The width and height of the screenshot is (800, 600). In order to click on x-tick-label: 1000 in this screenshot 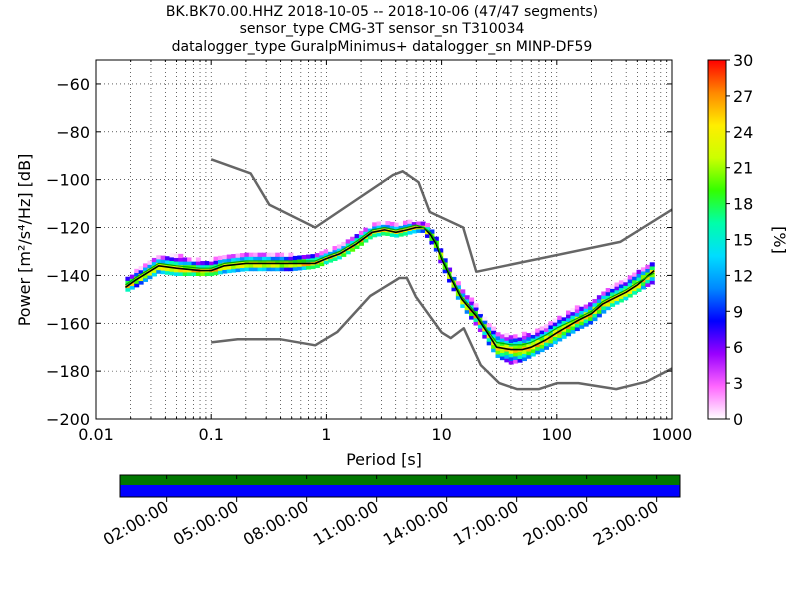, I will do `click(672, 434)`.